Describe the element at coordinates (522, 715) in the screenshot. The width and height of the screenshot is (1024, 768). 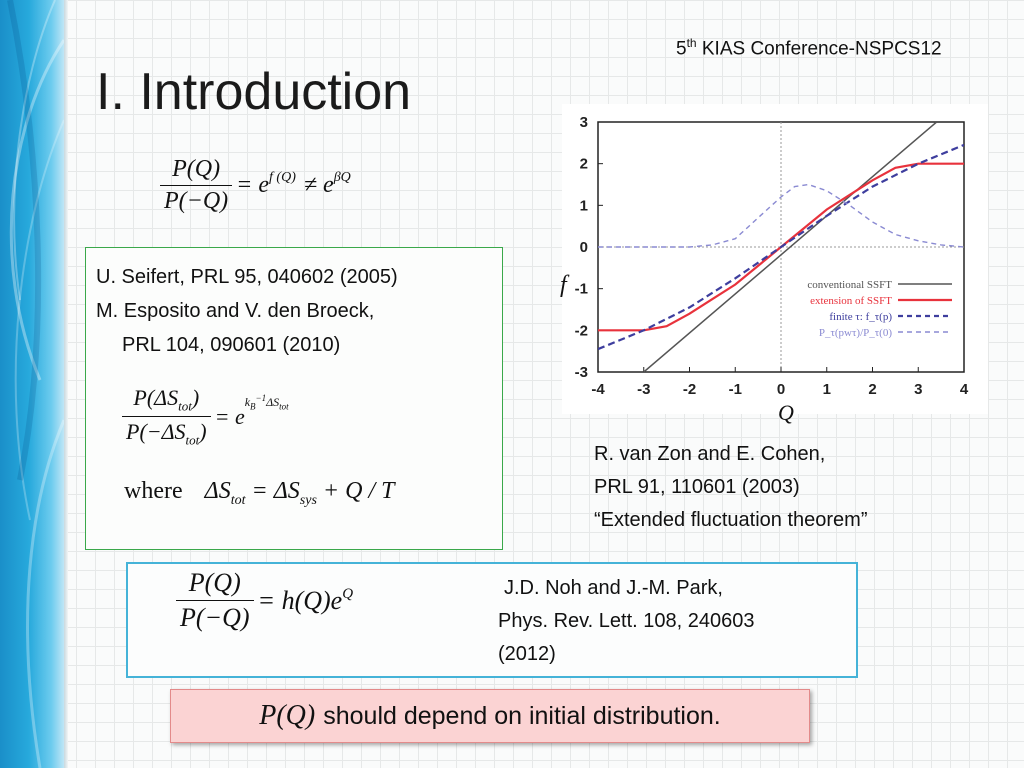
I see `callout-text: should depend on initial distribution.` at that location.